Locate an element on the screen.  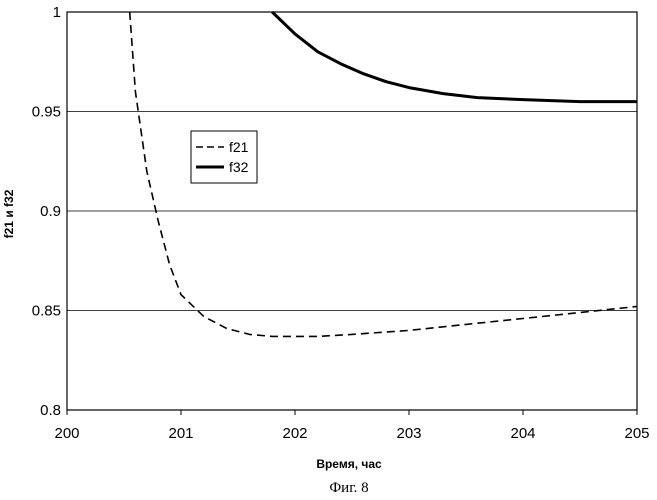
x-tick-label: 203 is located at coordinates (408, 433).